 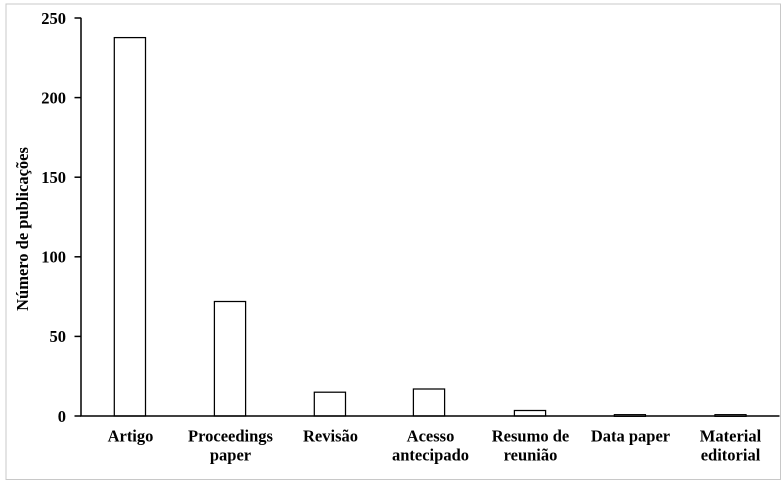 I want to click on svg-text: 250, so click(x=53, y=18).